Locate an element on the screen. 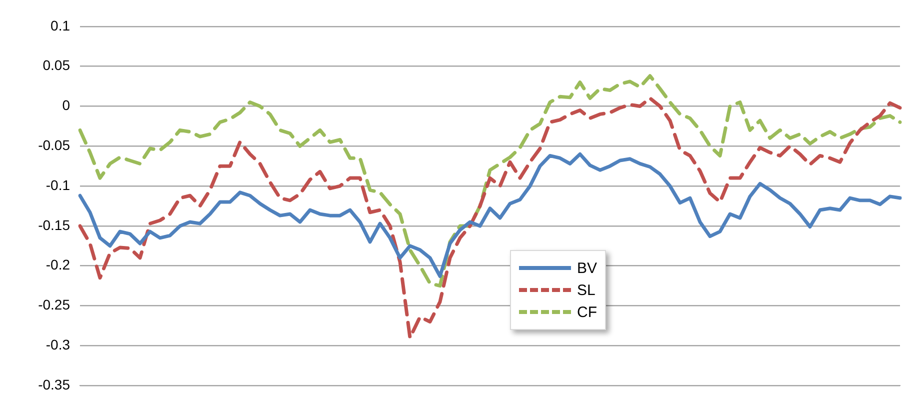 The width and height of the screenshot is (902, 404). y-tick-label: -0.35 is located at coordinates (54, 384).